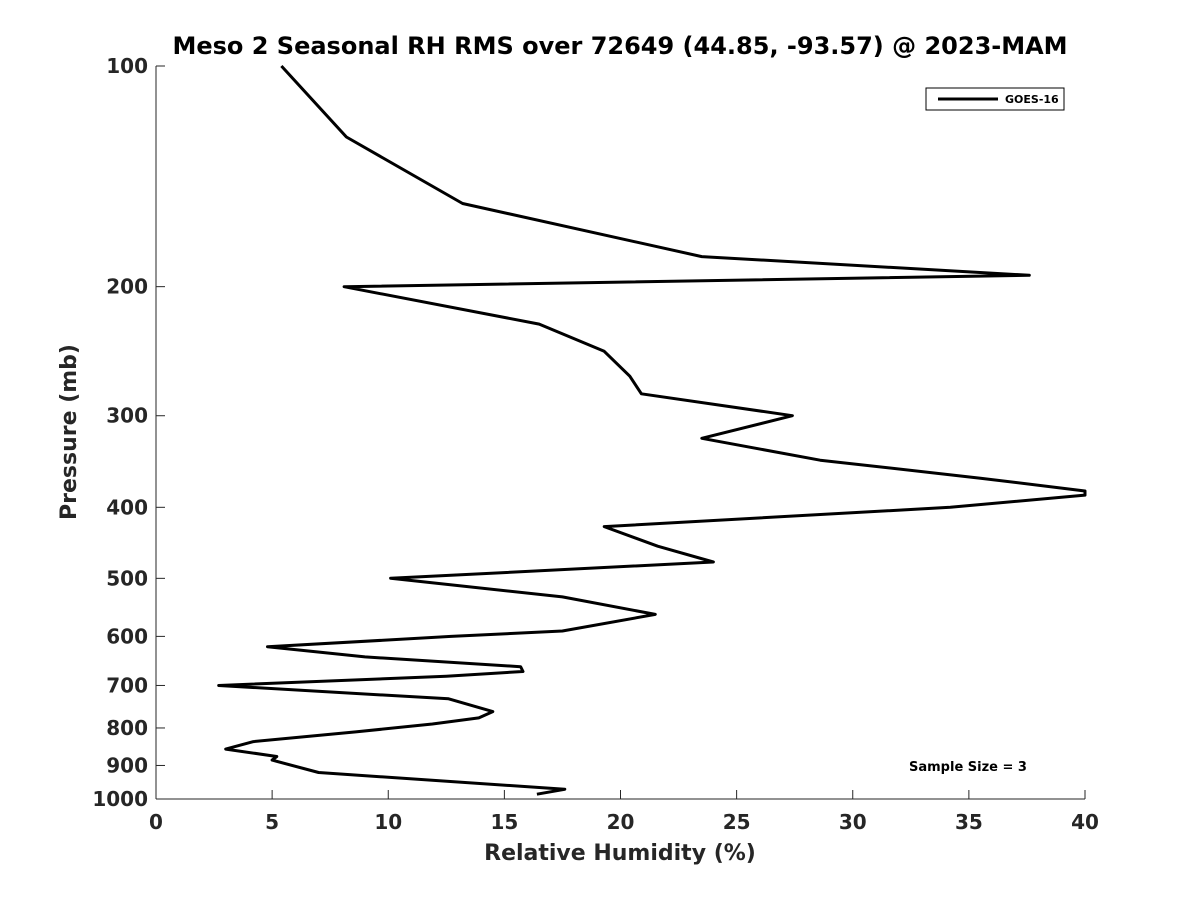 Image resolution: width=1200 pixels, height=900 pixels. What do you see at coordinates (620, 853) in the screenshot?
I see `x-axis-label: Relative Humidity (%)` at bounding box center [620, 853].